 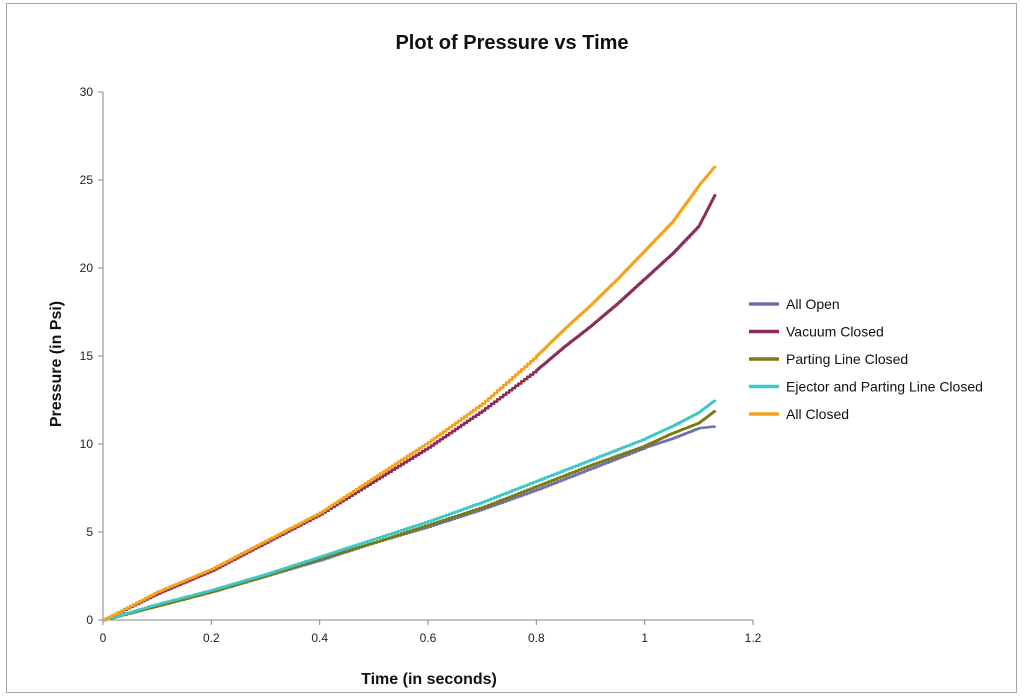 What do you see at coordinates (87, 268) in the screenshot?
I see `y-tick-label: 20` at bounding box center [87, 268].